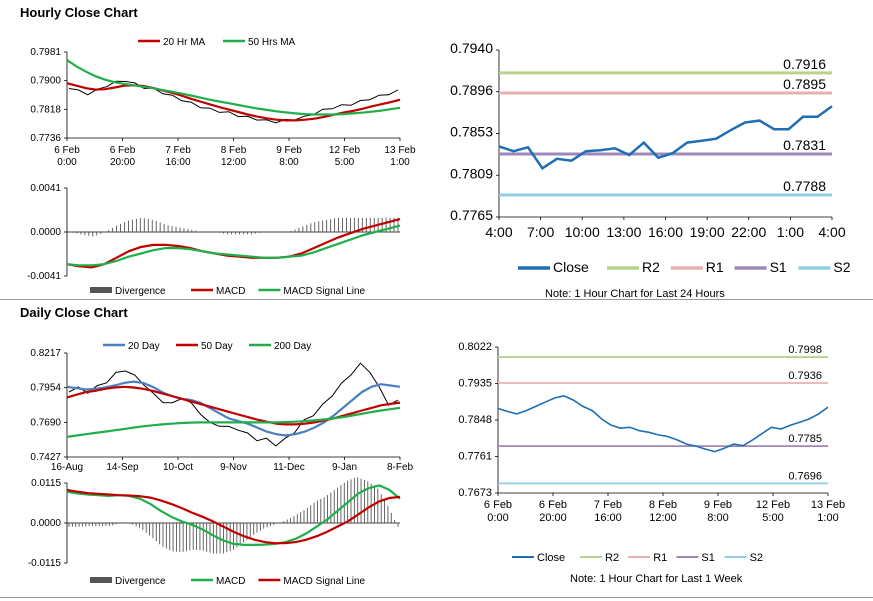  Describe the element at coordinates (45, 138) in the screenshot. I see `y-tick-label: 0.7736` at that location.